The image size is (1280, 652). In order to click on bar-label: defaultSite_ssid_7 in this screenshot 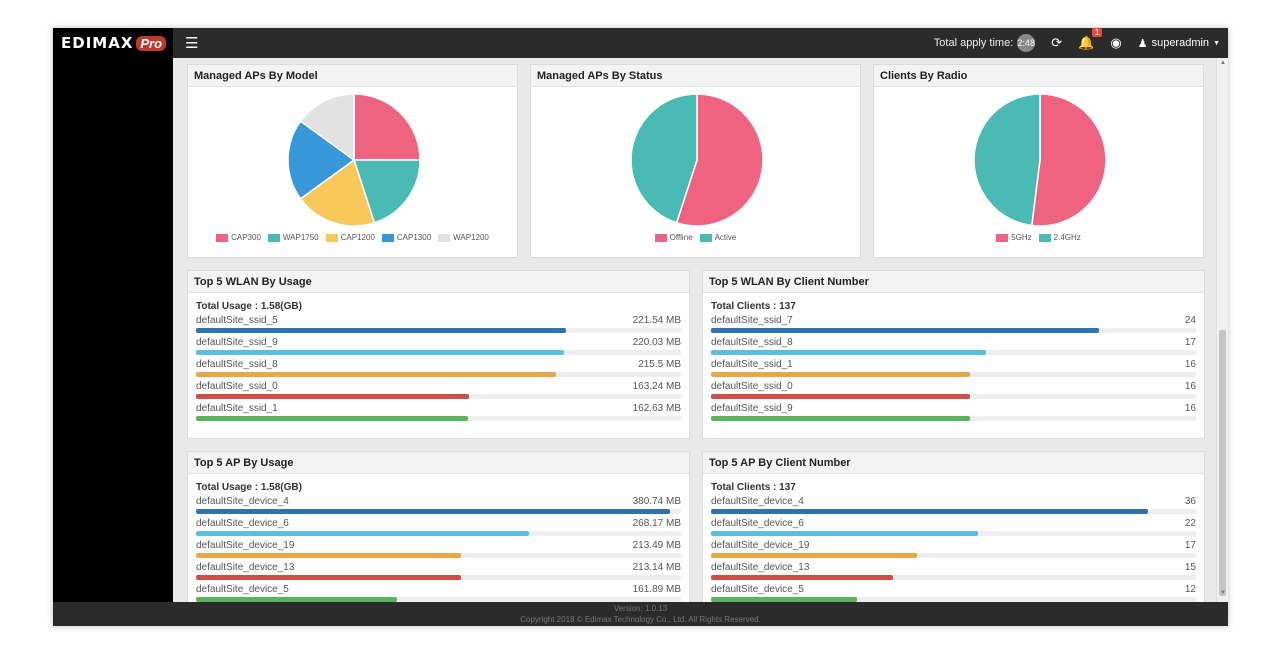, I will do `click(752, 320)`.